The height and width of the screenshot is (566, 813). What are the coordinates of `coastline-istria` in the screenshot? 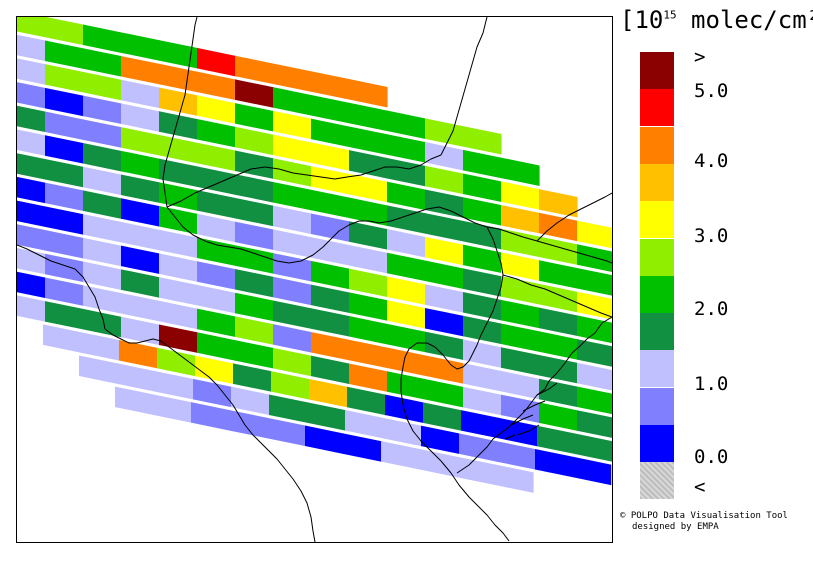 It's located at (470, 344).